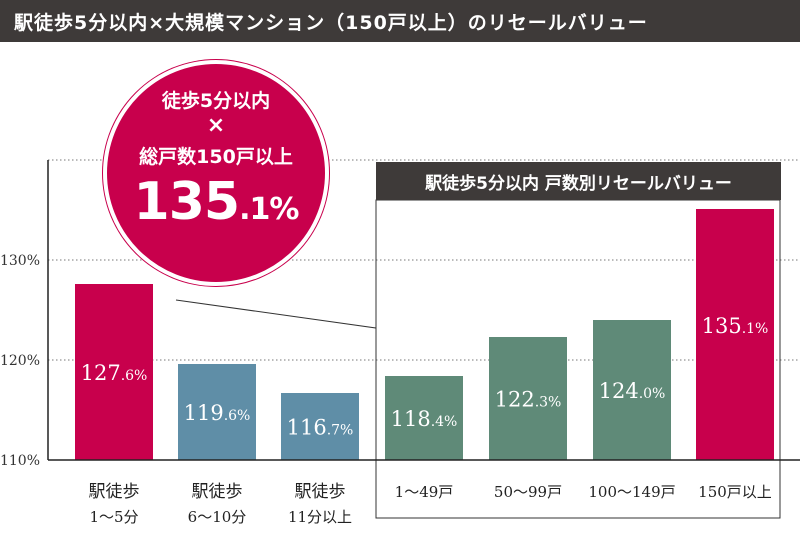 This screenshot has width=800, height=560. I want to click on badge-line-units: 総戸数150戸以上, so click(216, 157).